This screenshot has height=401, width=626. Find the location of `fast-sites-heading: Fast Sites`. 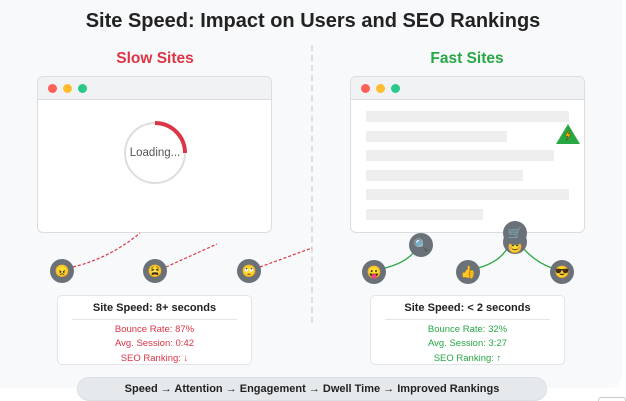

fast-sites-heading: Fast Sites is located at coordinates (467, 58).